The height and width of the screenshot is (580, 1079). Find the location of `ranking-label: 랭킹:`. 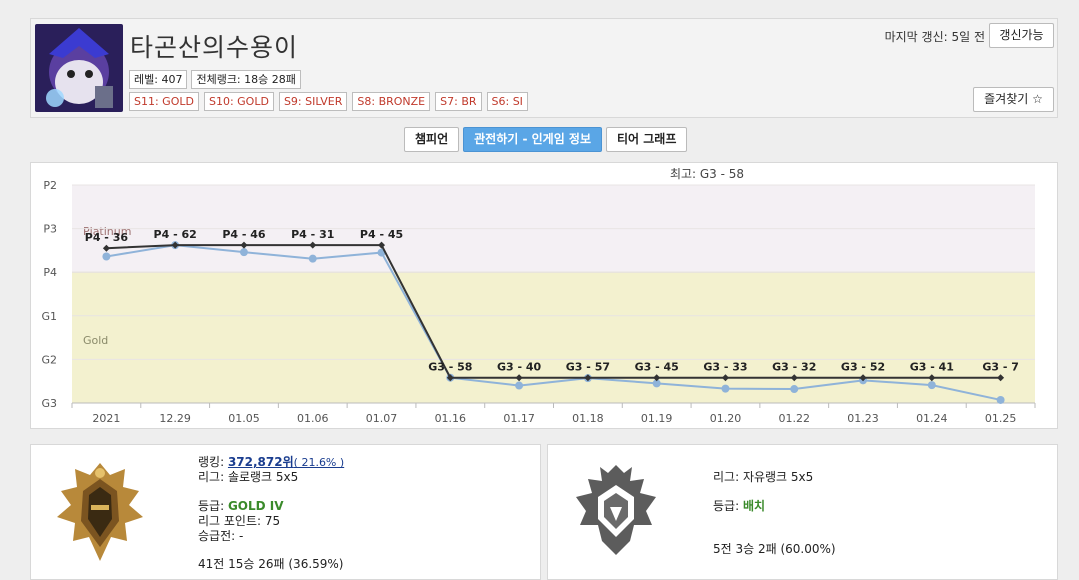

ranking-label: 랭킹: is located at coordinates (213, 462).